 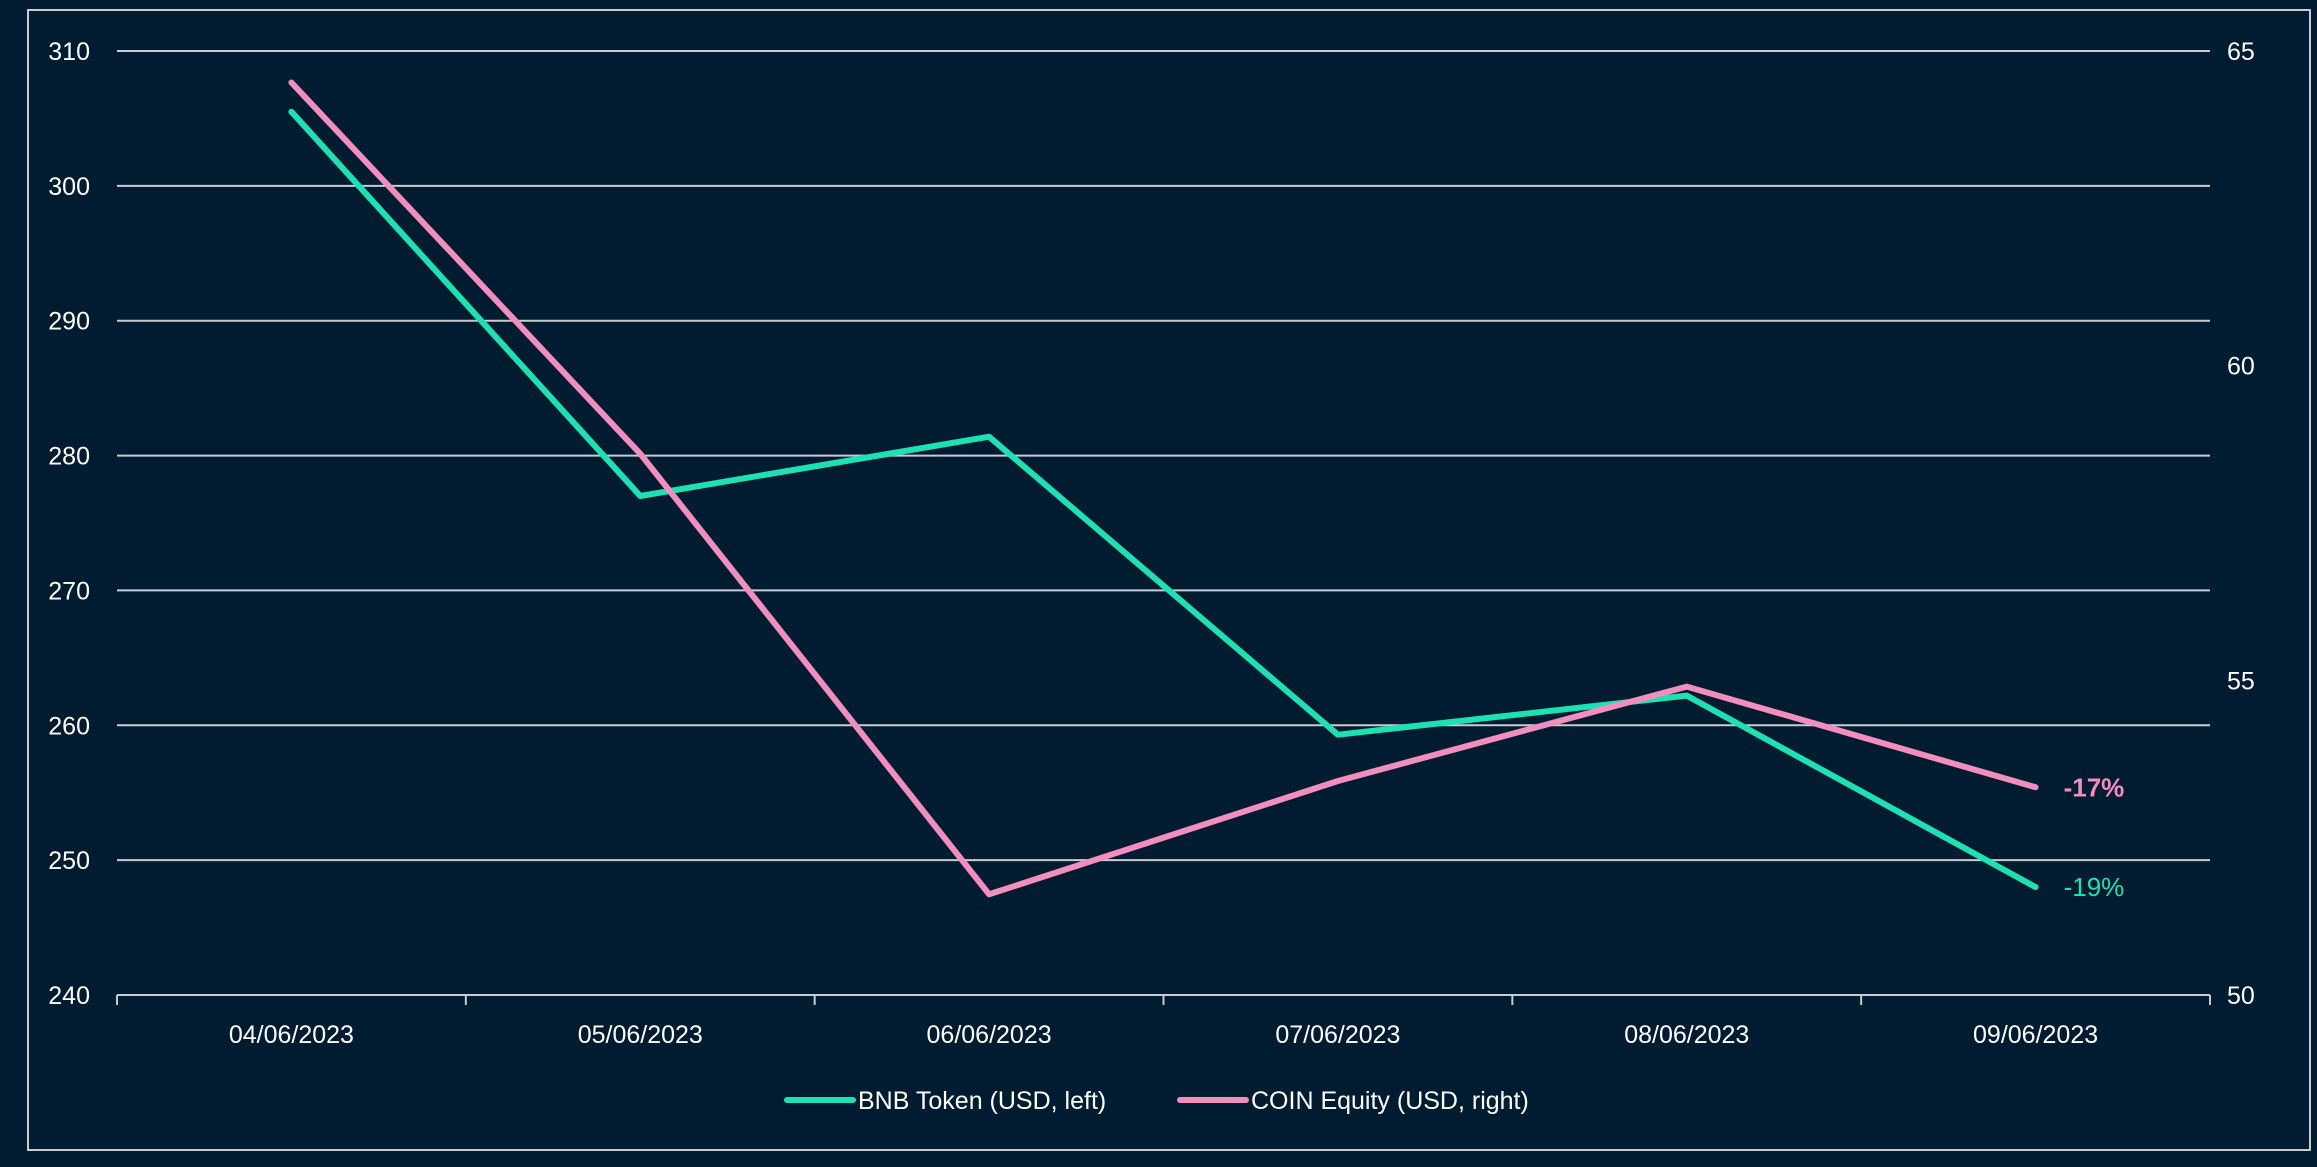 What do you see at coordinates (989, 1035) in the screenshot?
I see `x-tick-label: 06/06/2023` at bounding box center [989, 1035].